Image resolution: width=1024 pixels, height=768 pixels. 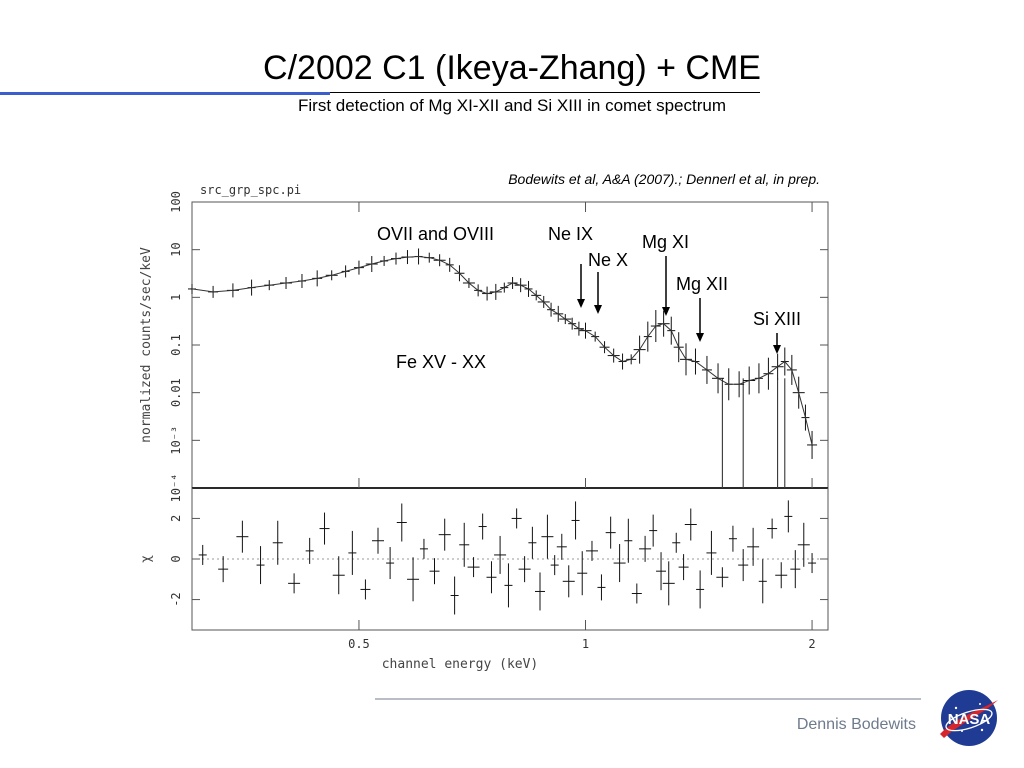 What do you see at coordinates (648, 699) in the screenshot?
I see `footer-rule` at bounding box center [648, 699].